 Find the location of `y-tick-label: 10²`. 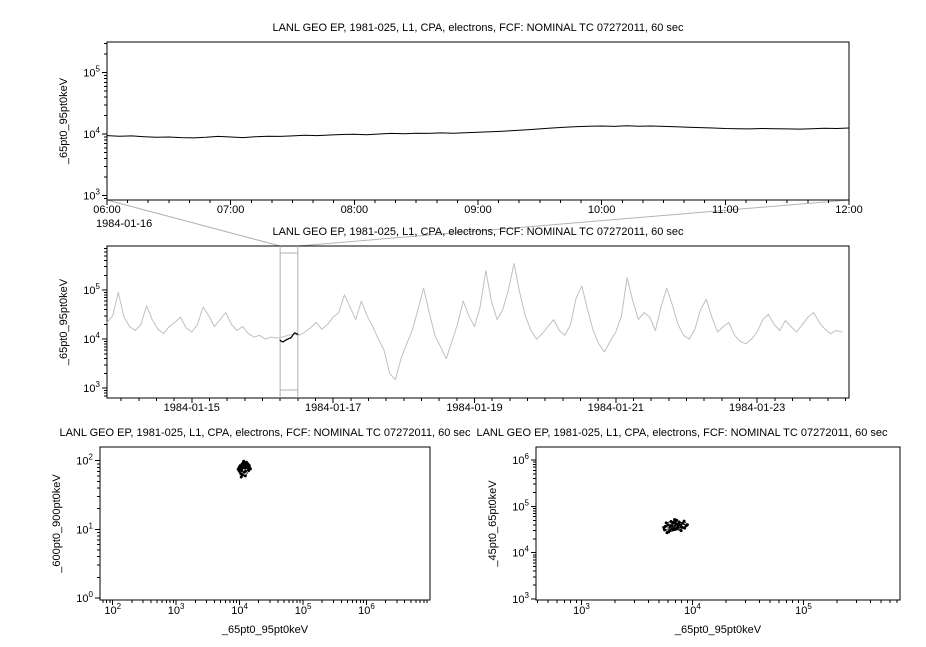

y-tick-label: 10² is located at coordinates (84, 460).